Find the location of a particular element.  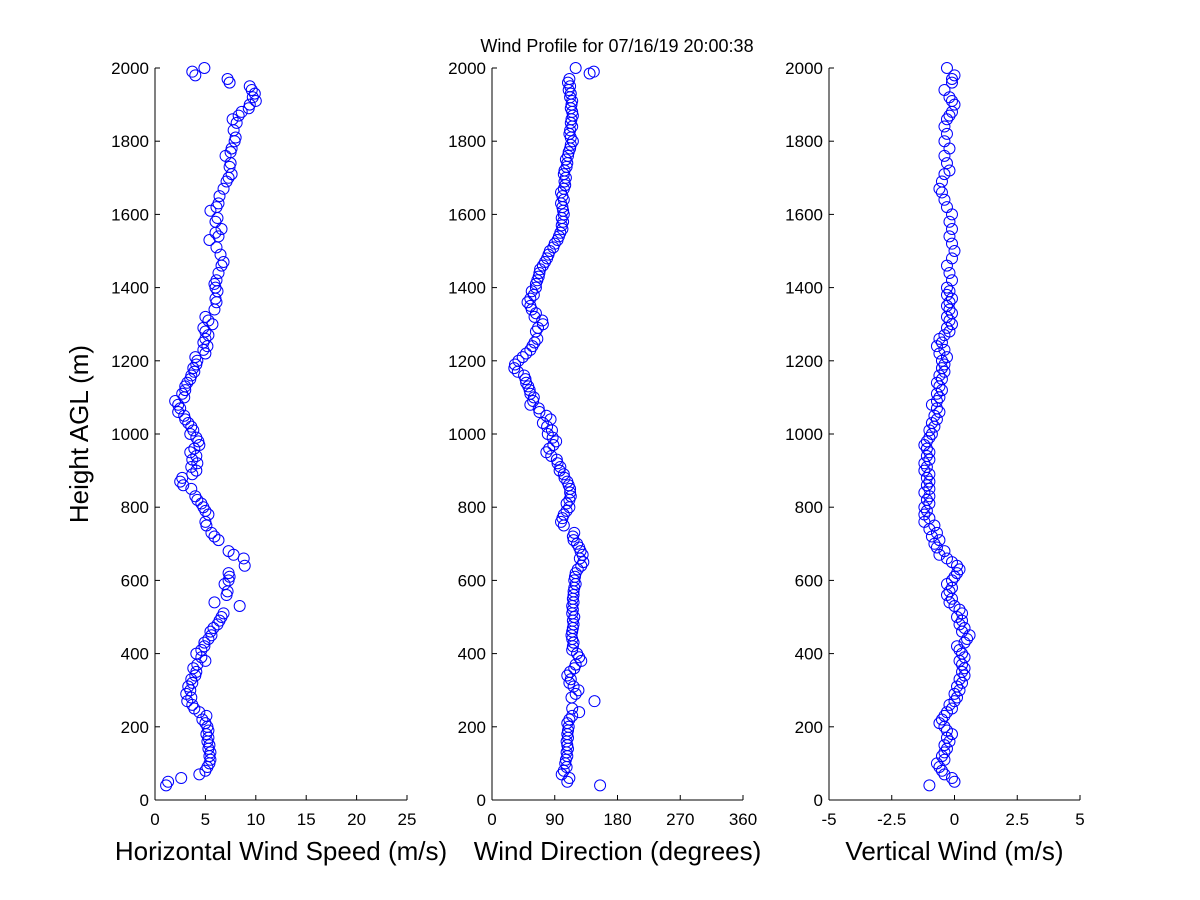

x-tick-label: 2.5 is located at coordinates (1017, 819).